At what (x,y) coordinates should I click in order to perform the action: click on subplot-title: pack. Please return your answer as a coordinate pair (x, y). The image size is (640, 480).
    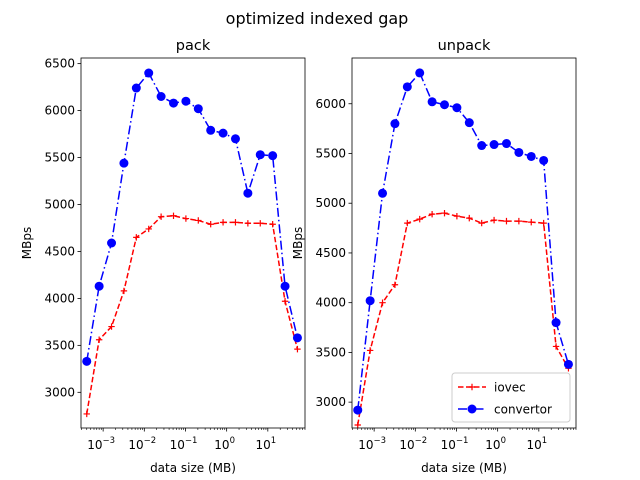
    Looking at the image, I should click on (193, 46).